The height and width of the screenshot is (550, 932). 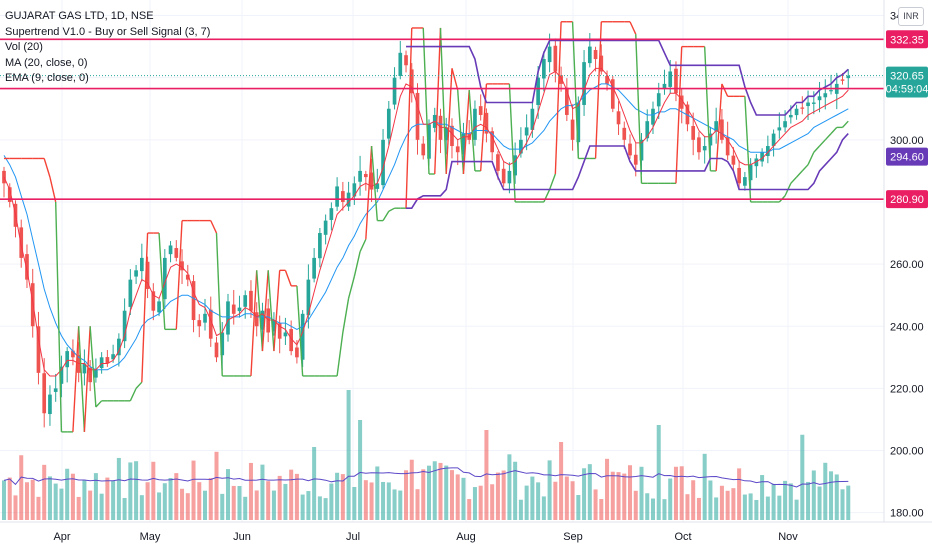 I want to click on x-tick-label: Aug, so click(x=466, y=537).